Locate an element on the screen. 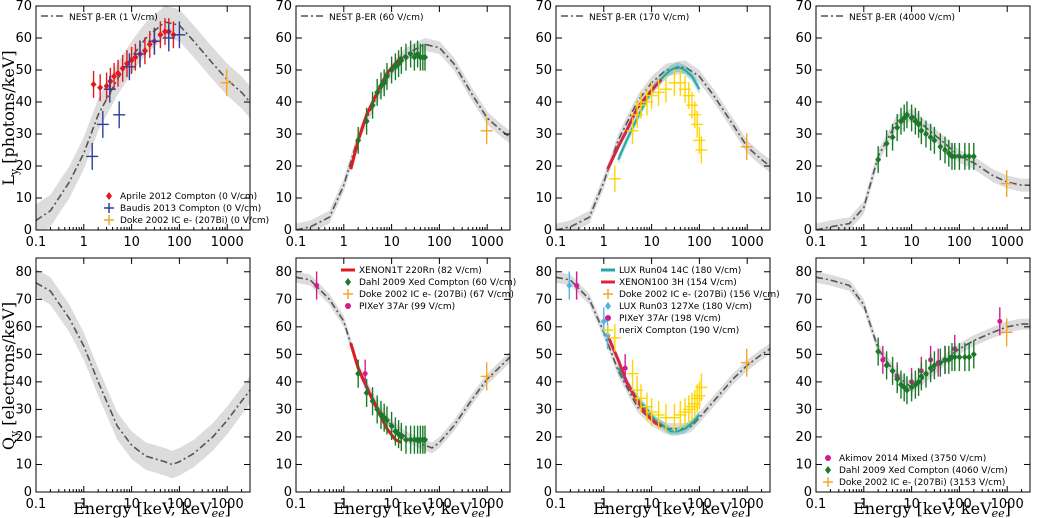 The height and width of the screenshot is (518, 1052). legend-label: Doke 2002 IC e- (207Bi) (3153 V/cm) is located at coordinates (922, 483).